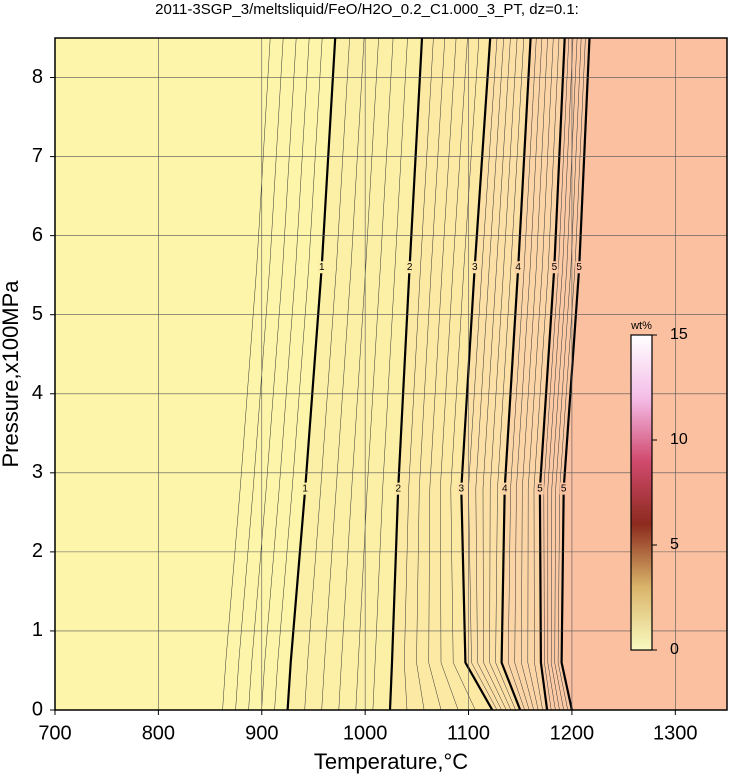 This screenshot has width=734, height=781. What do you see at coordinates (261, 733) in the screenshot?
I see `x-tick-label: 900` at bounding box center [261, 733].